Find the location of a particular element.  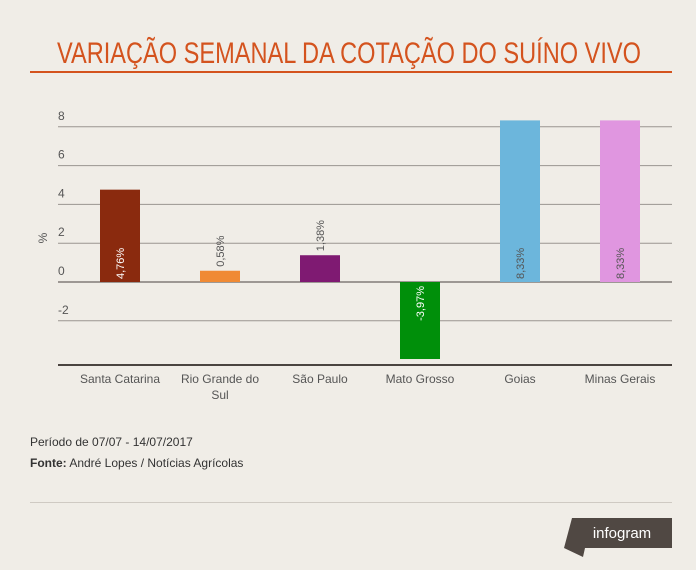

data-label: -3,97% is located at coordinates (421, 303).